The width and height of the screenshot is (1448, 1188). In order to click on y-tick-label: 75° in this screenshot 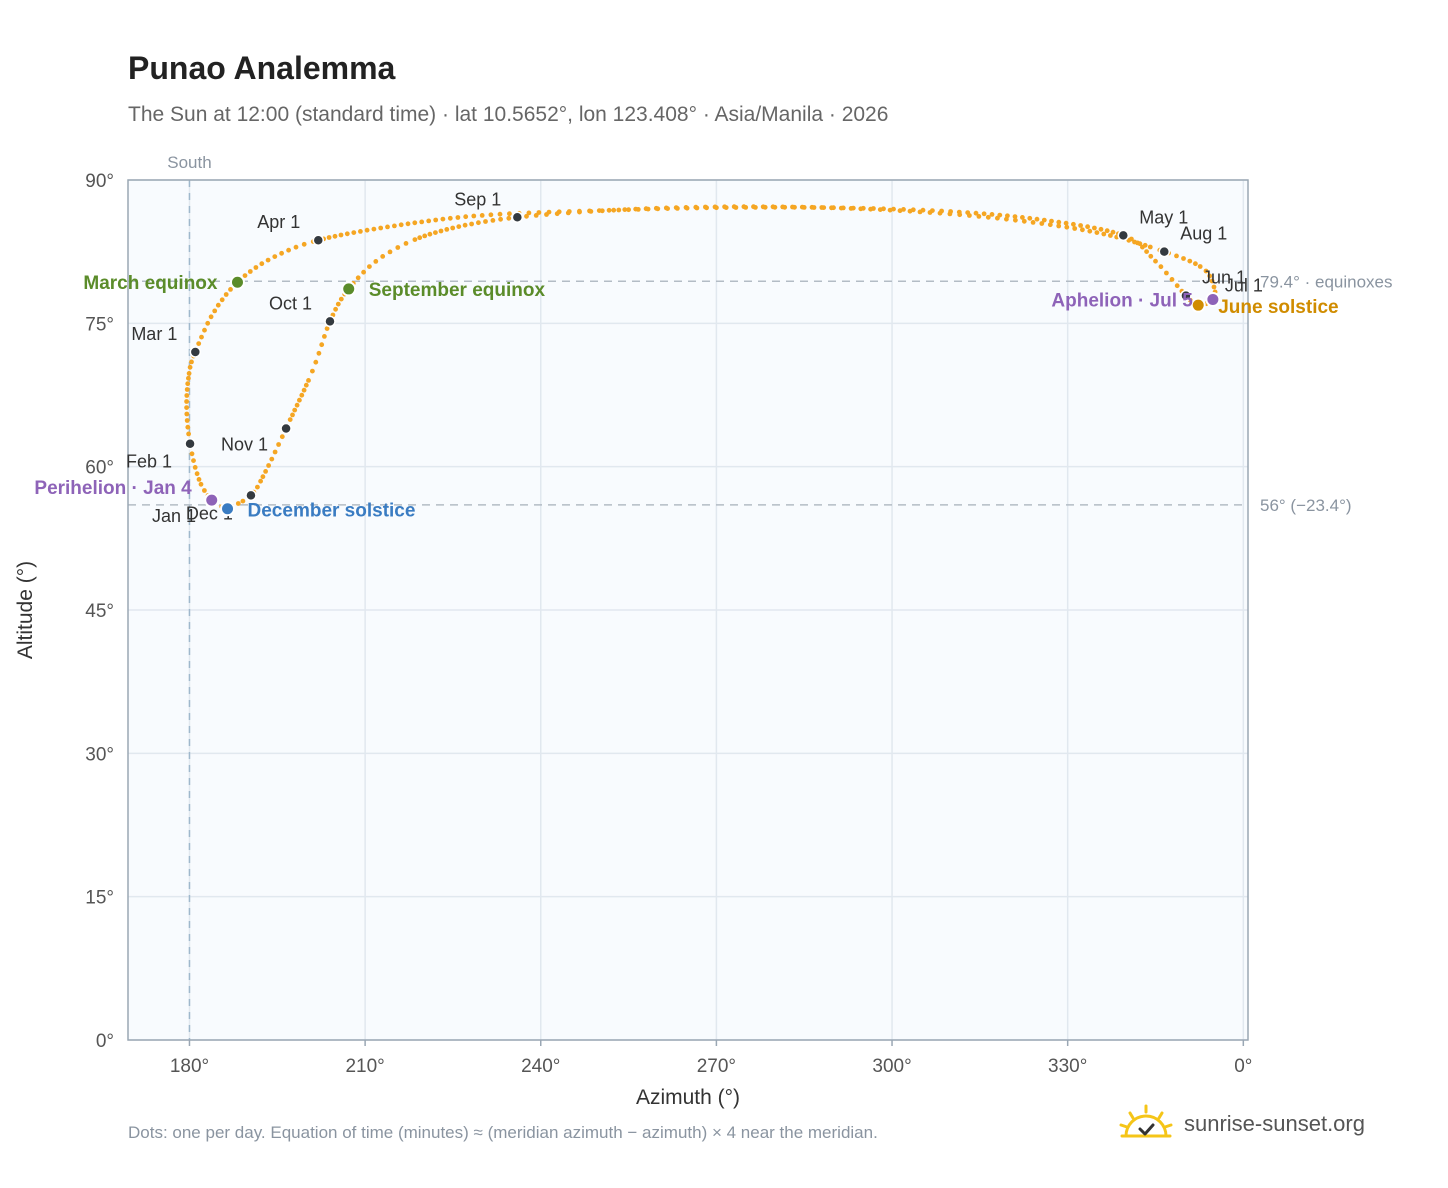, I will do `click(99, 324)`.